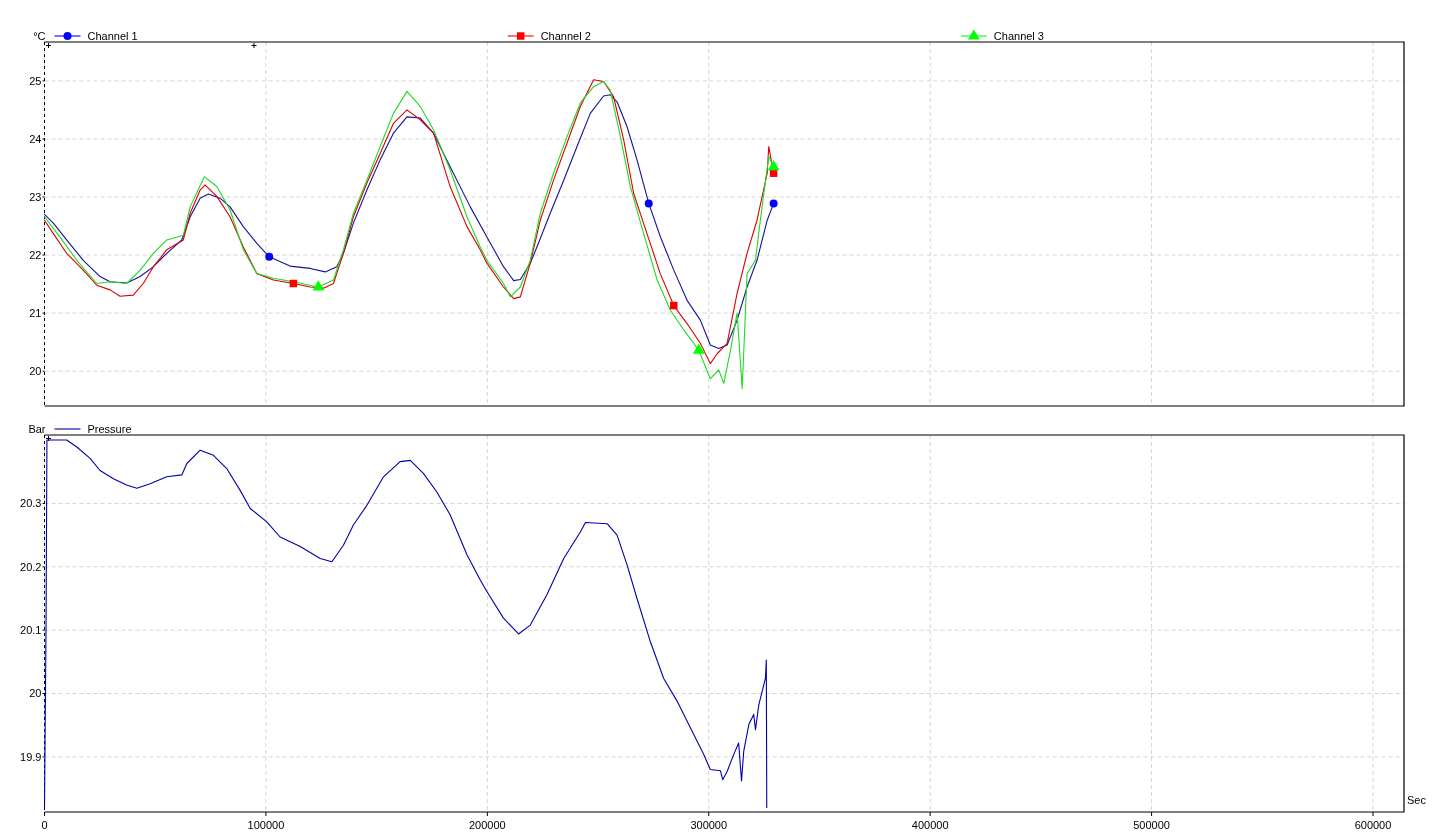 The height and width of the screenshot is (839, 1441). What do you see at coordinates (487, 825) in the screenshot?
I see `x-tick-label: 200000` at bounding box center [487, 825].